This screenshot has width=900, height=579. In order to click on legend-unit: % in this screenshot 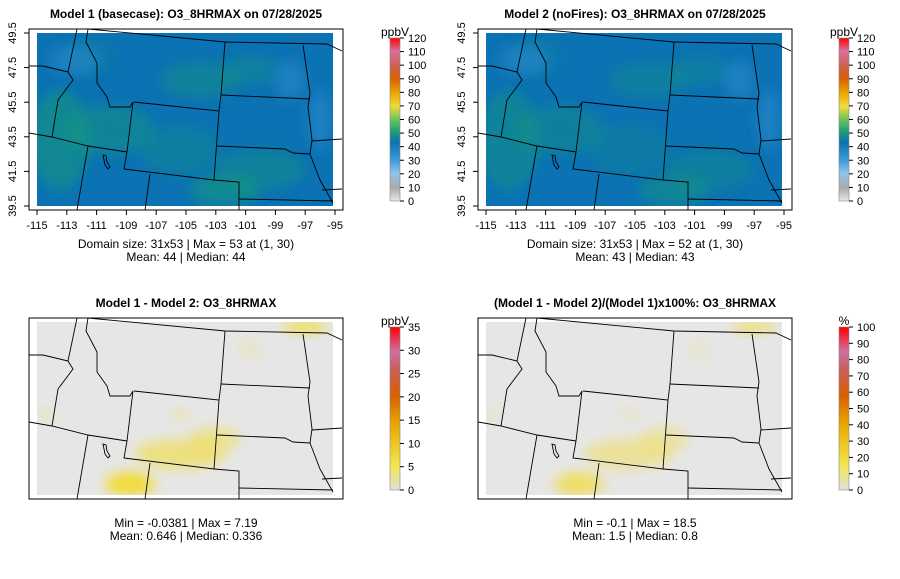, I will do `click(844, 321)`.